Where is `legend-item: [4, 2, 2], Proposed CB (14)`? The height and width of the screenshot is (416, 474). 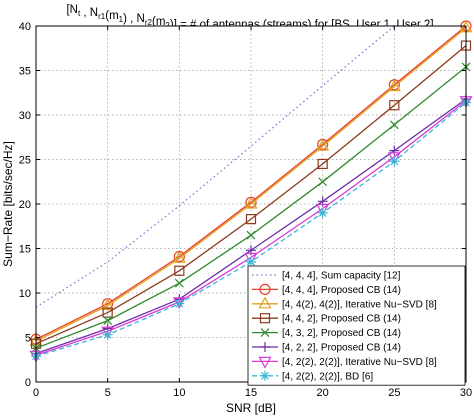
legend-item: [4, 2, 2], Proposed CB (14) is located at coordinates (326, 348).